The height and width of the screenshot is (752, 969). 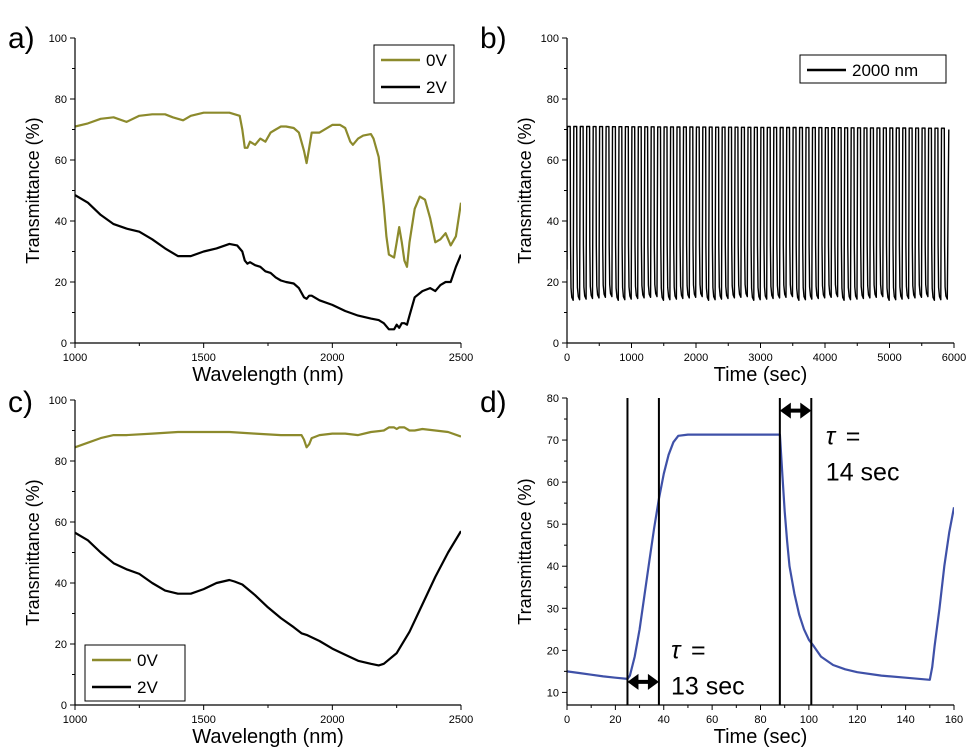 What do you see at coordinates (760, 358) in the screenshot?
I see `x-tick-label: 3000` at bounding box center [760, 358].